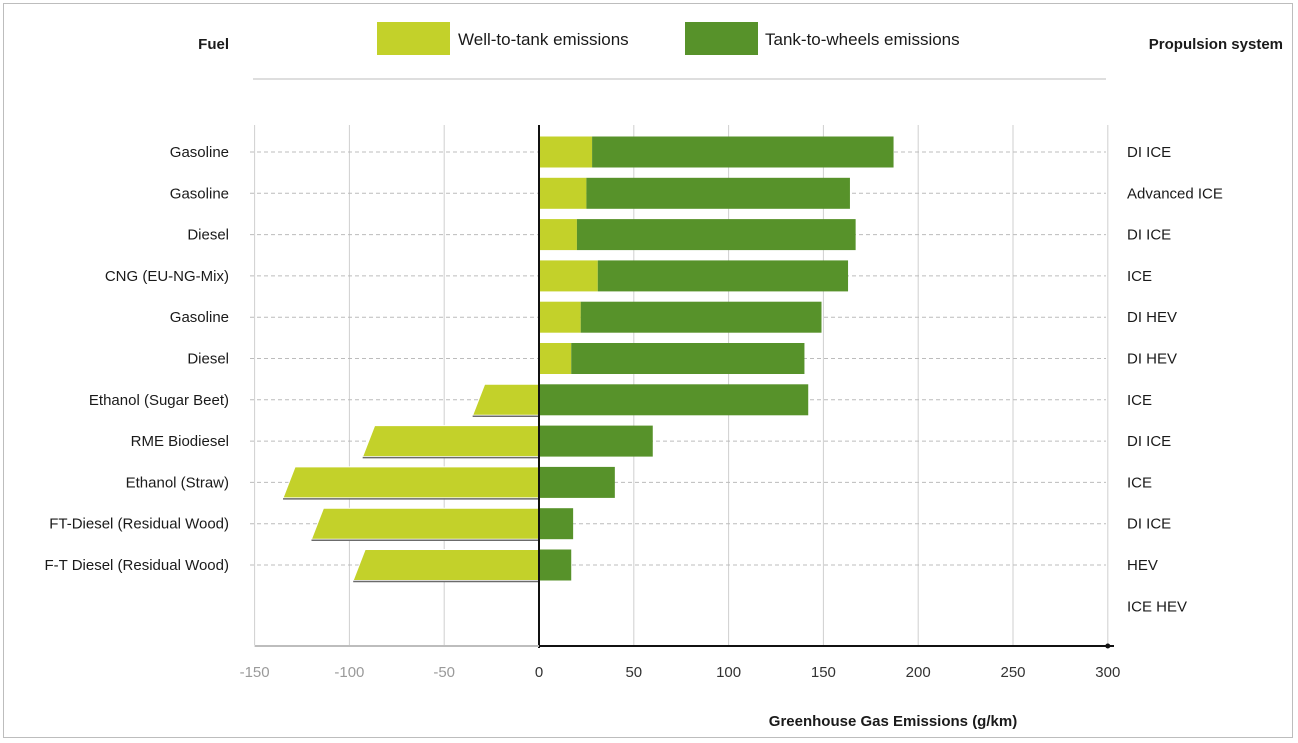 This screenshot has width=1298, height=743. I want to click on fuel-label-4: Gasoline, so click(199, 317).